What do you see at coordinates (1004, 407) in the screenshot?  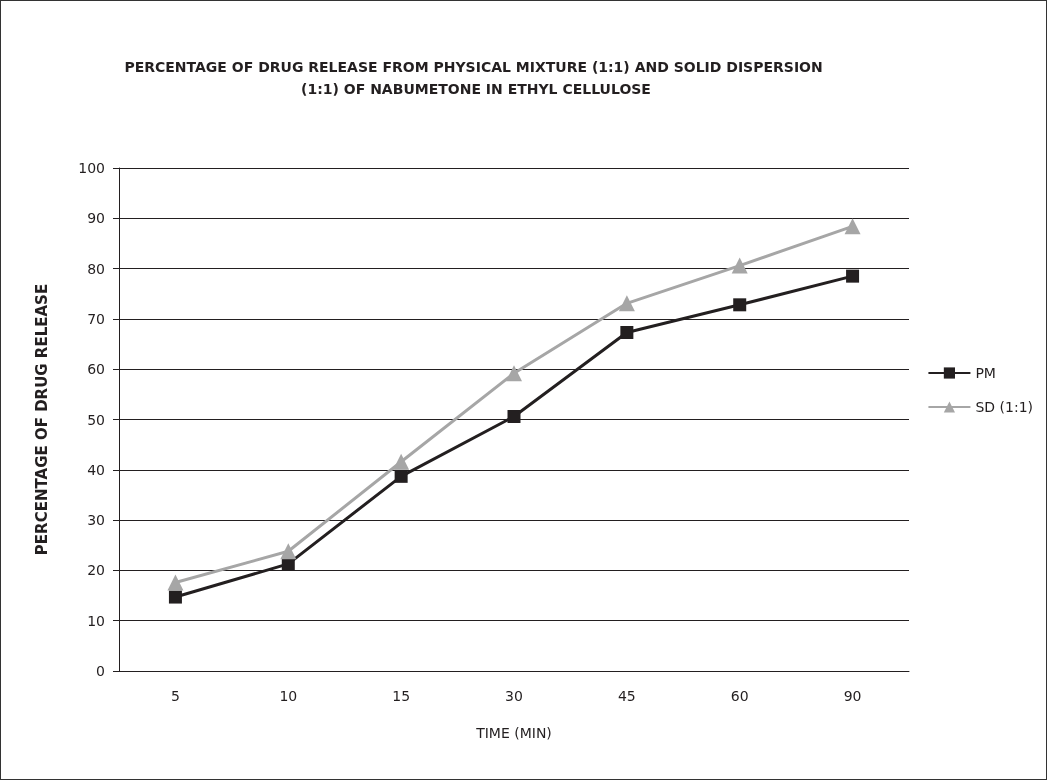 I see `legend-label: SD (1:1)` at bounding box center [1004, 407].